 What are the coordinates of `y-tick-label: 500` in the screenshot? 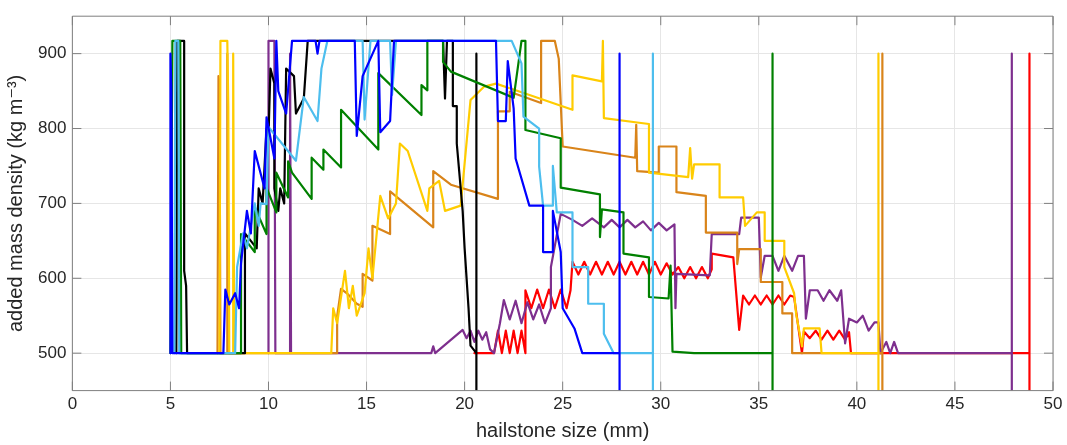 It's located at (52, 352).